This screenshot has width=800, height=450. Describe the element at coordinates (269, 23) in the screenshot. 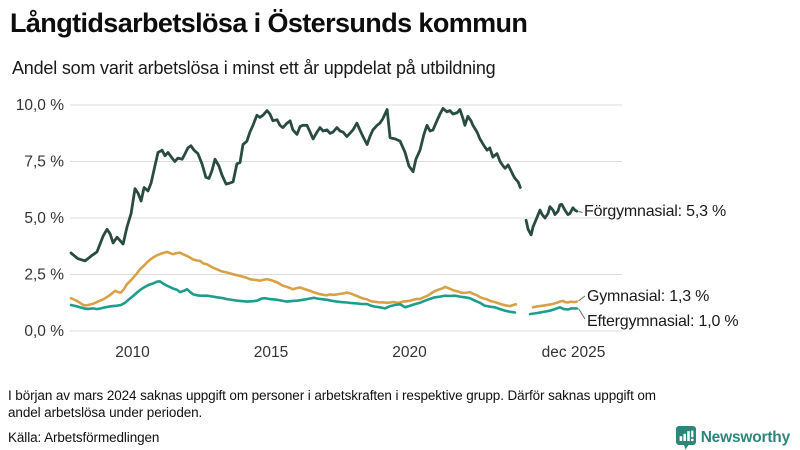

I see `chart-title: Långtidsarbetslösa i Östersunds kommun` at that location.